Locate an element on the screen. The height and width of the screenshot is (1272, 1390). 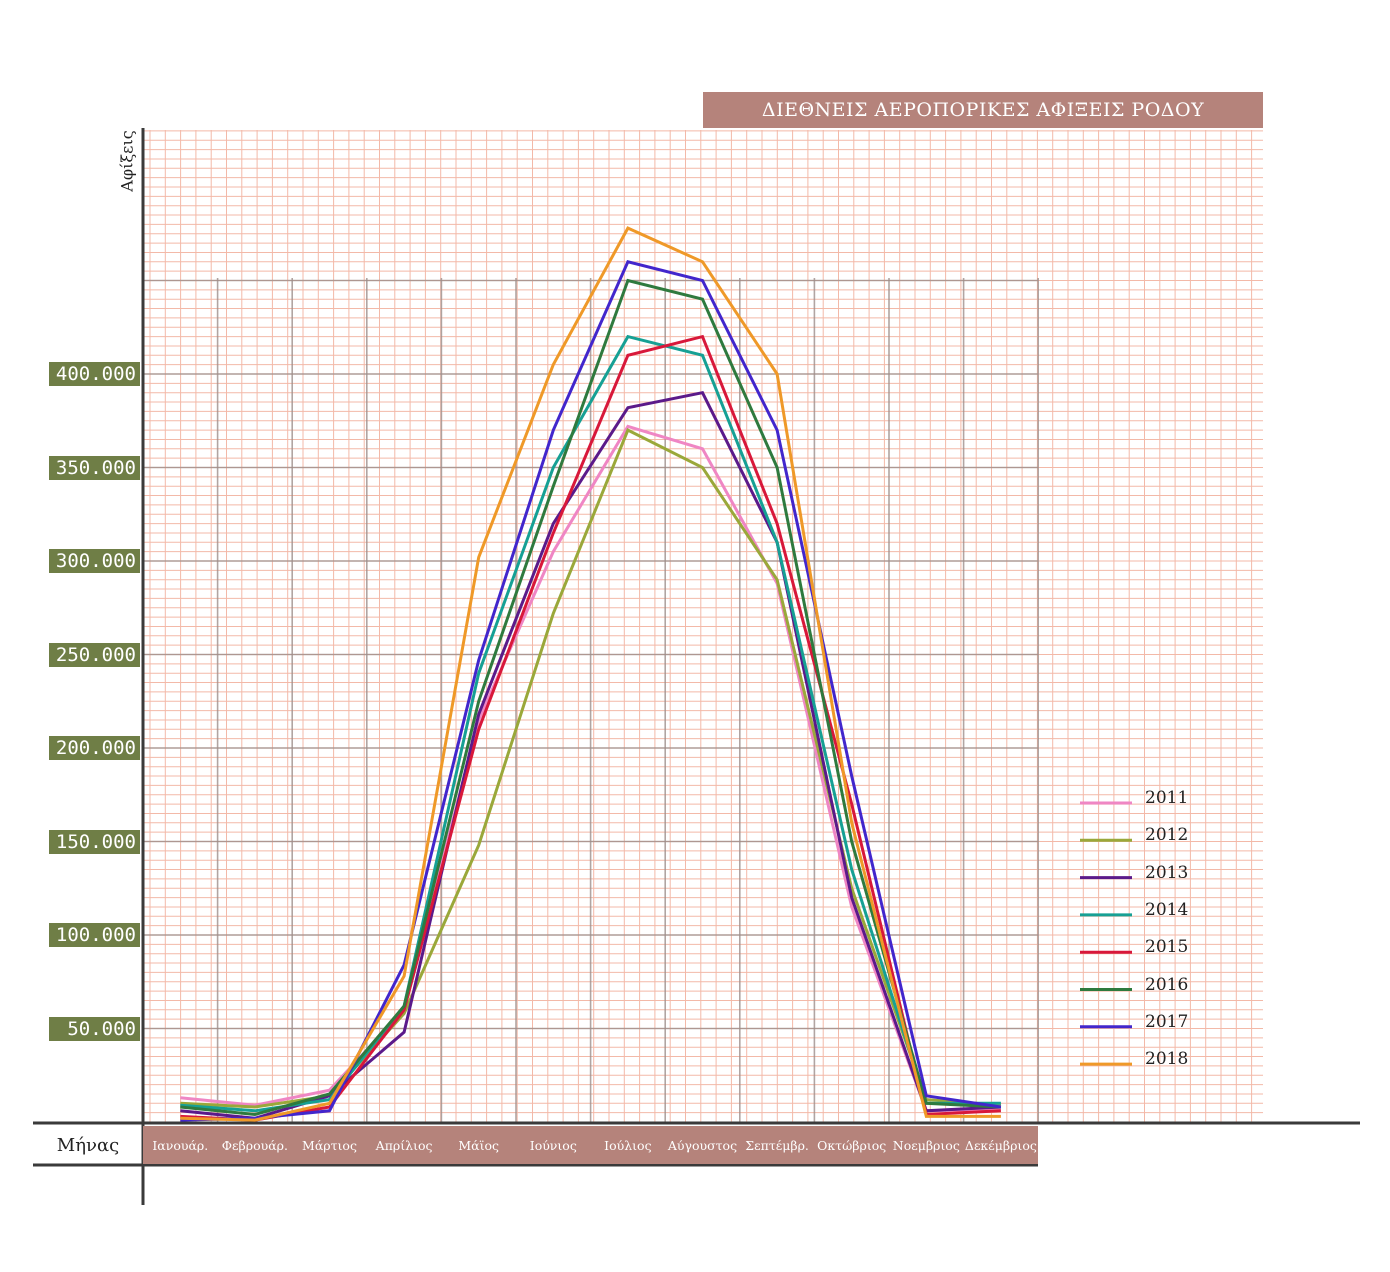
y-axis-label-box: Αφίξεις is located at coordinates (127, 161).